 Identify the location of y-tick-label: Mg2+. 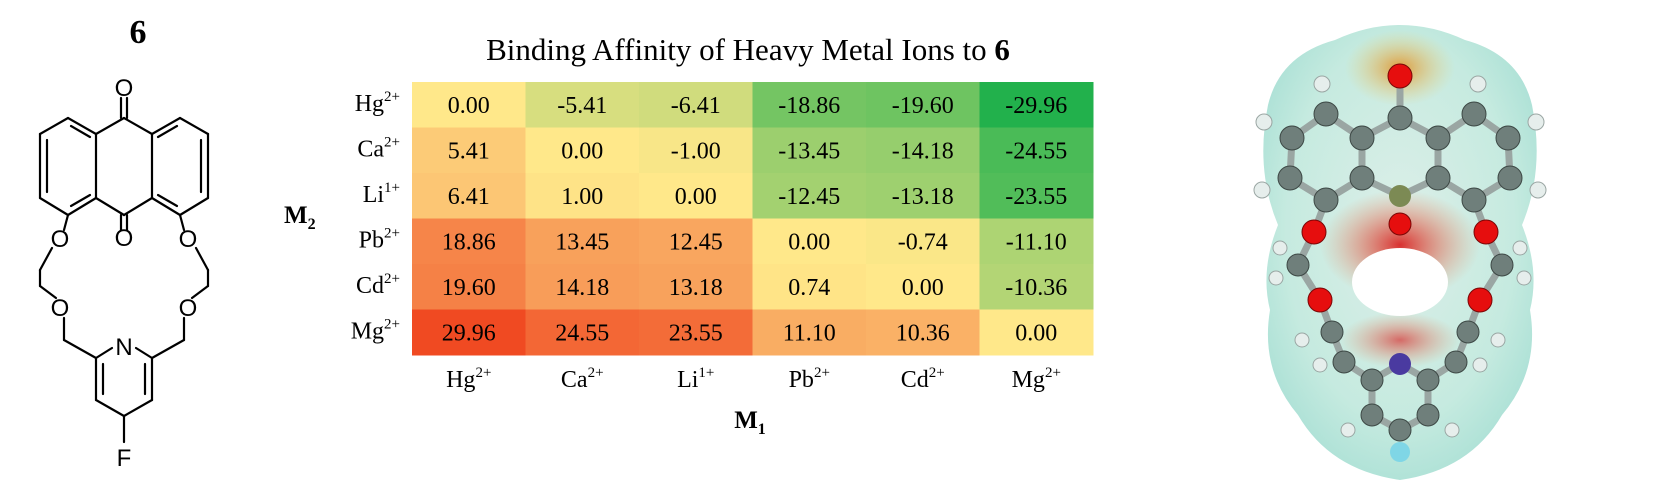
(375, 330).